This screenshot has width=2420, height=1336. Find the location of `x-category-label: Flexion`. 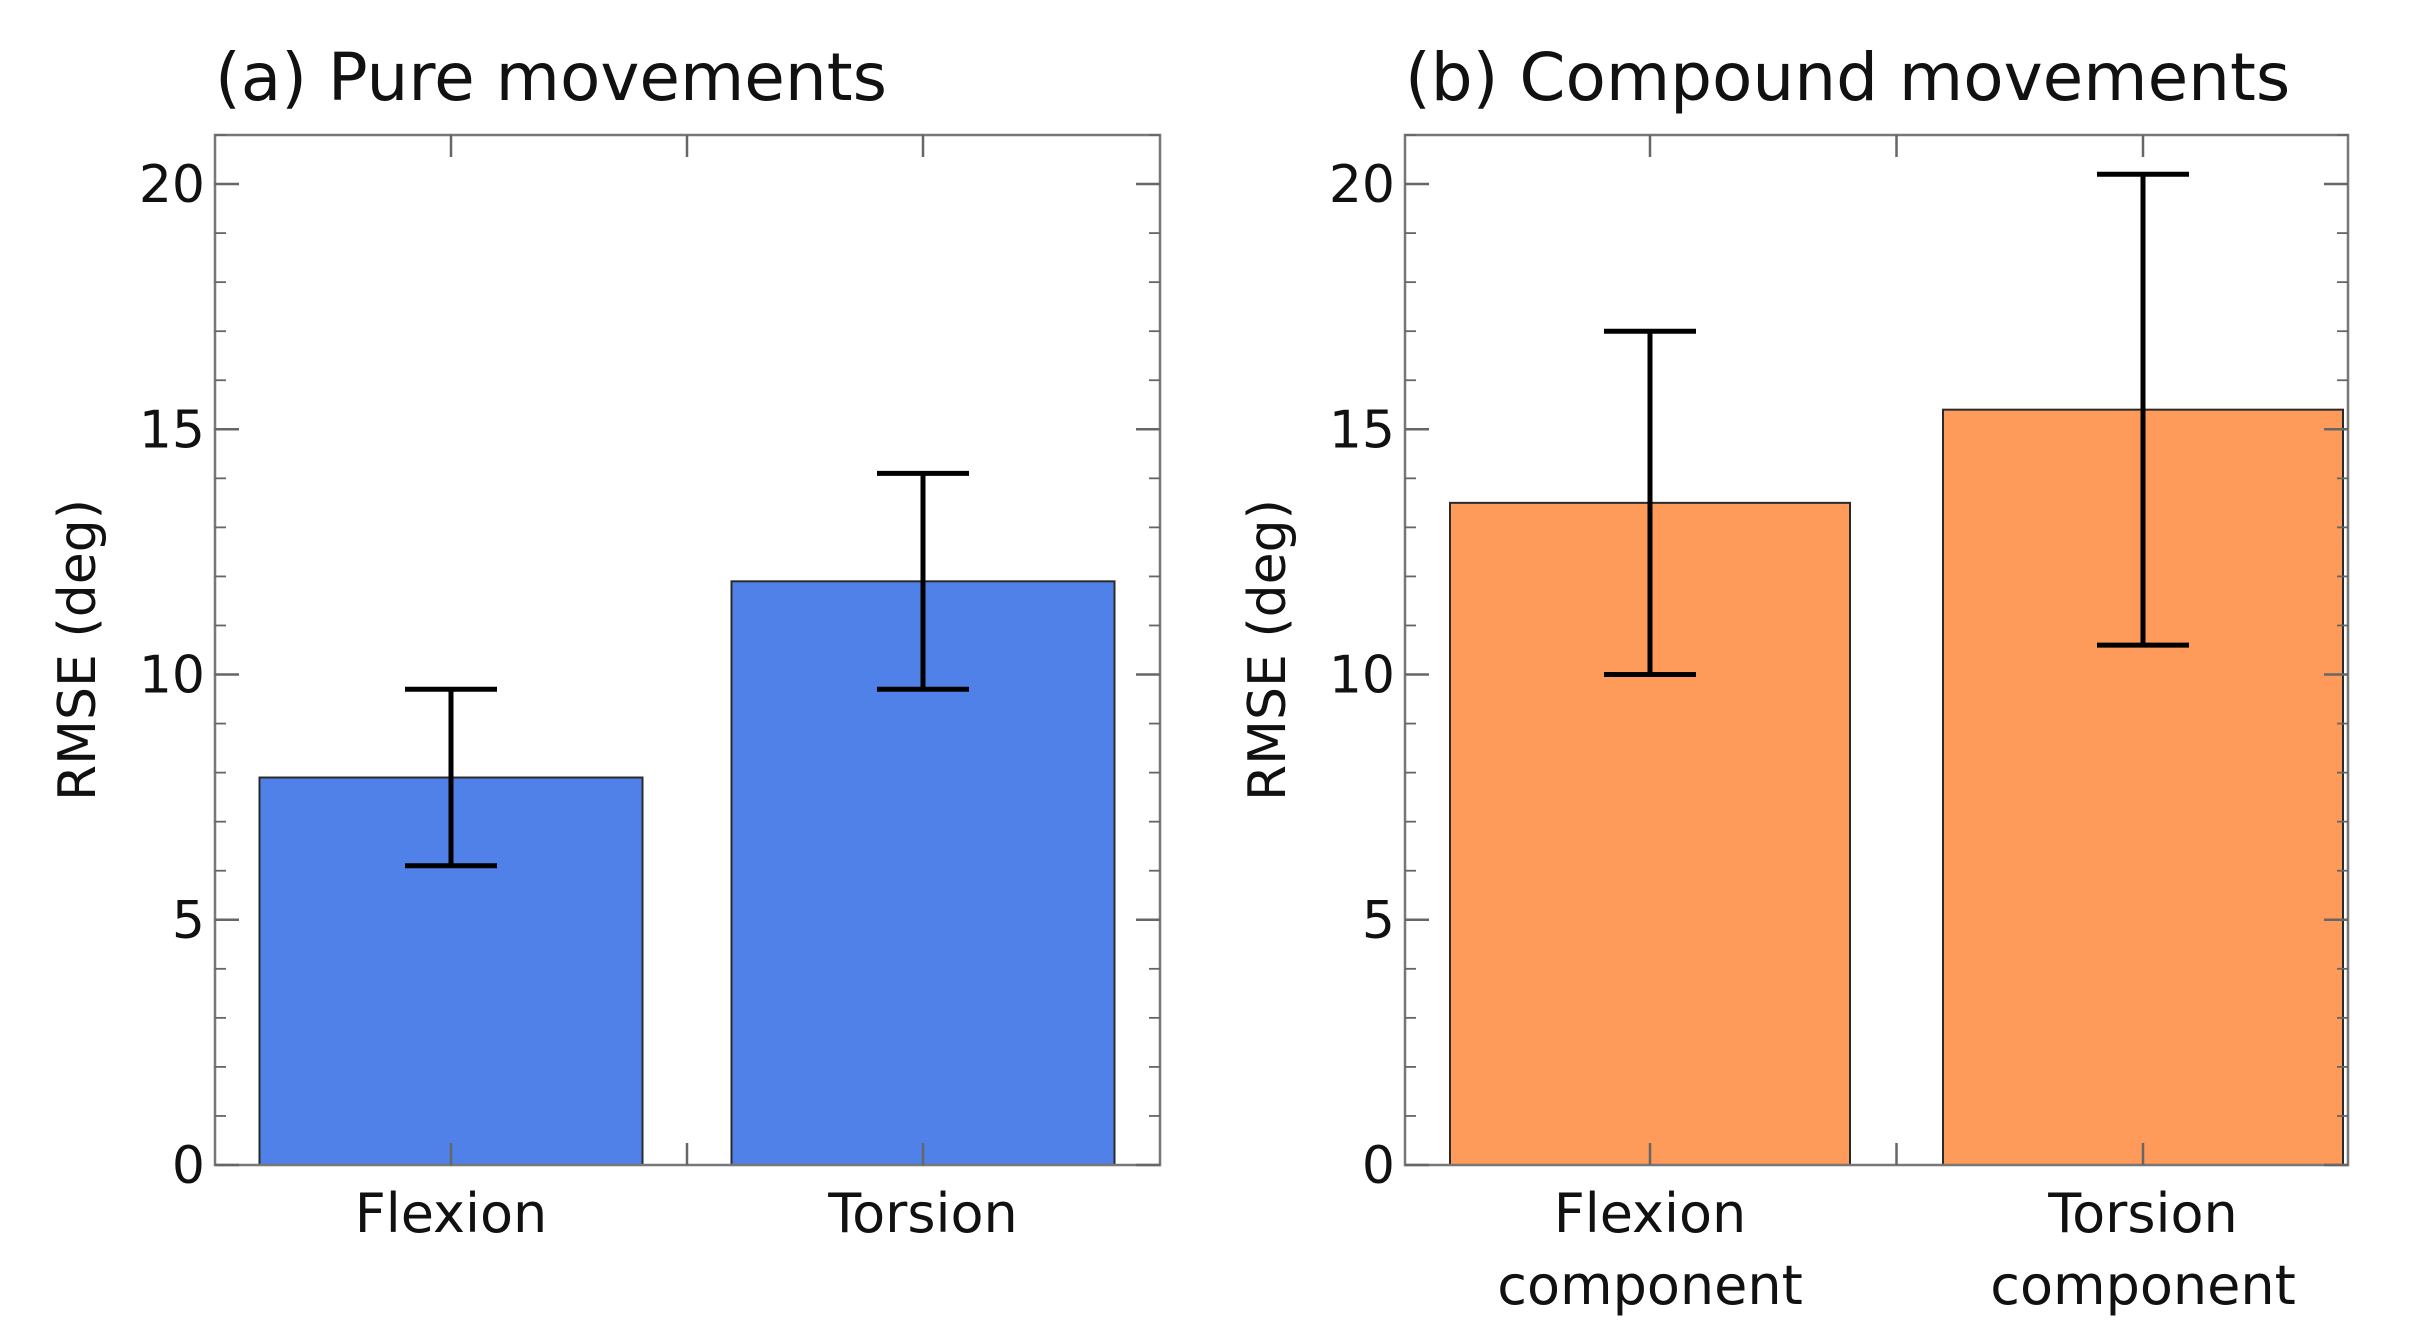

x-category-label: Flexion is located at coordinates (451, 1213).